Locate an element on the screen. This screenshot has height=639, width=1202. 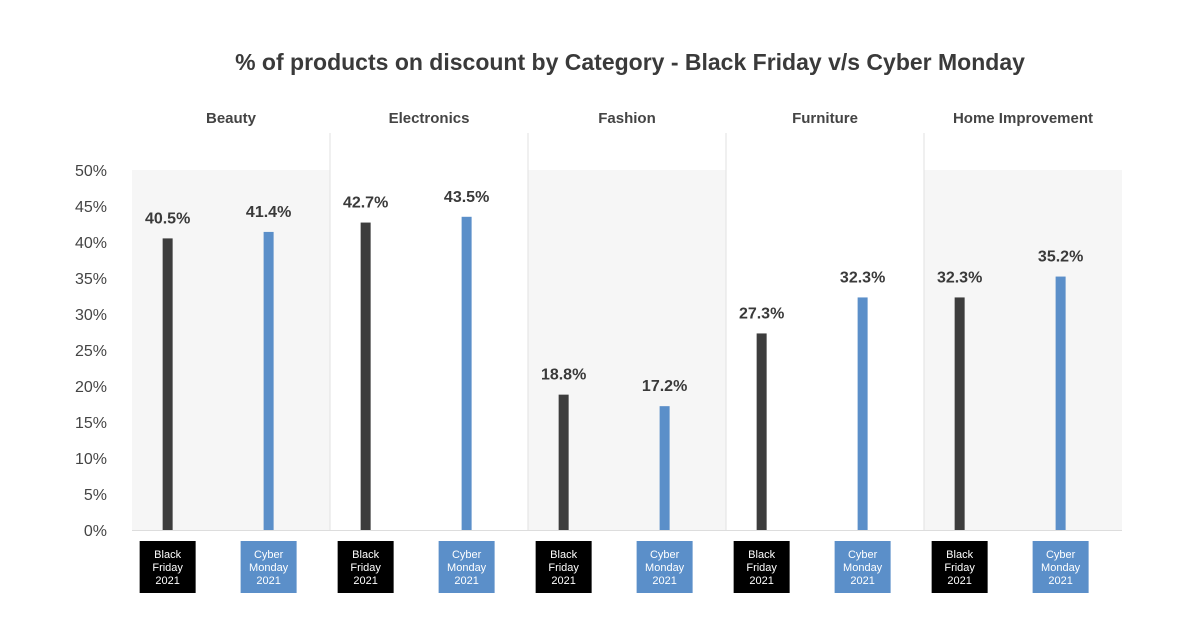
category-header: Home Improvement is located at coordinates (1023, 118).